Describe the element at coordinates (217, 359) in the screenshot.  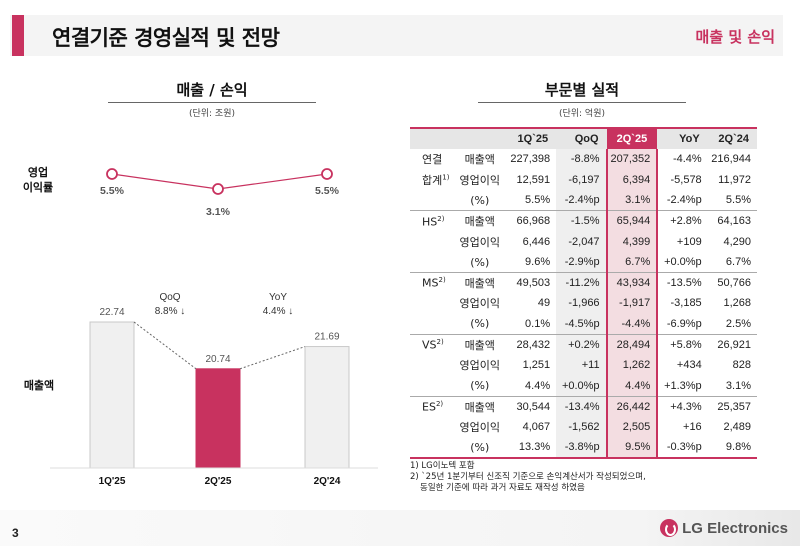
I see `revenue-value-label: 20.74` at that location.